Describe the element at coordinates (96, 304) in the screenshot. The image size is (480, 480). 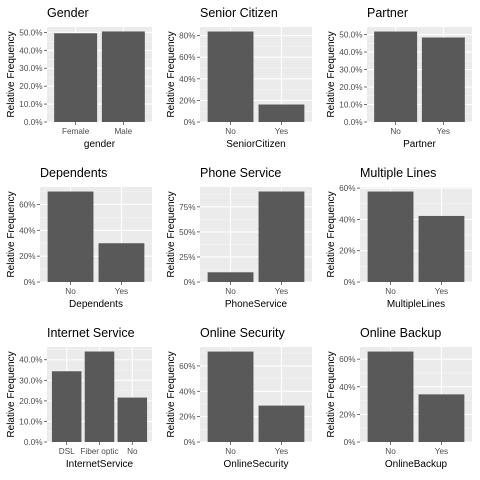
I see `x-axis-label: Dependents` at that location.